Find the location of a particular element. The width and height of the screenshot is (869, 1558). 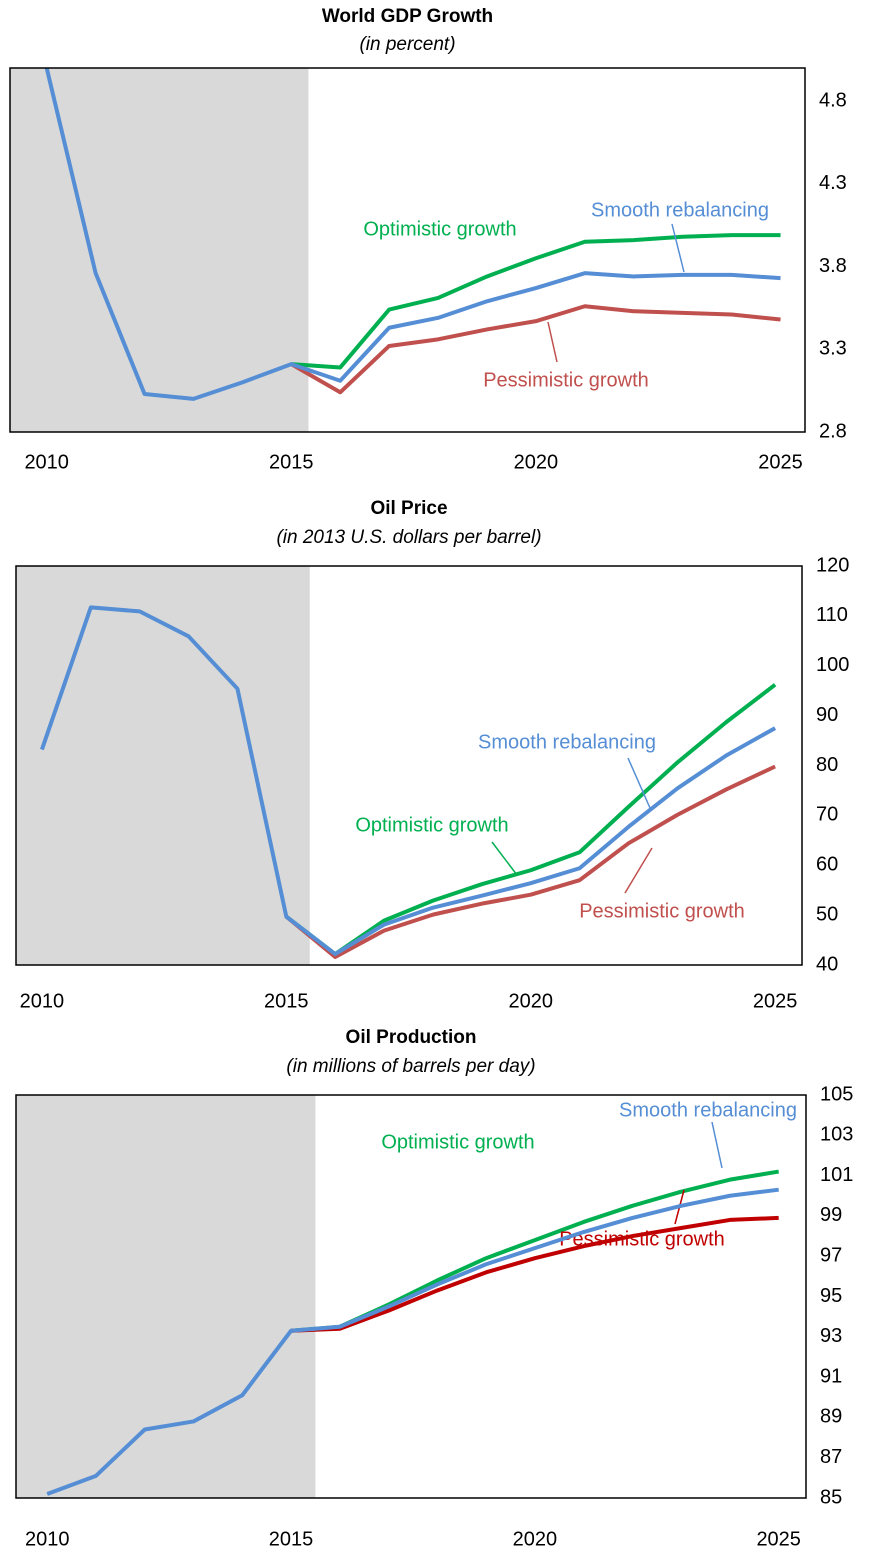

y-tick-label: 103 is located at coordinates (836, 1135).